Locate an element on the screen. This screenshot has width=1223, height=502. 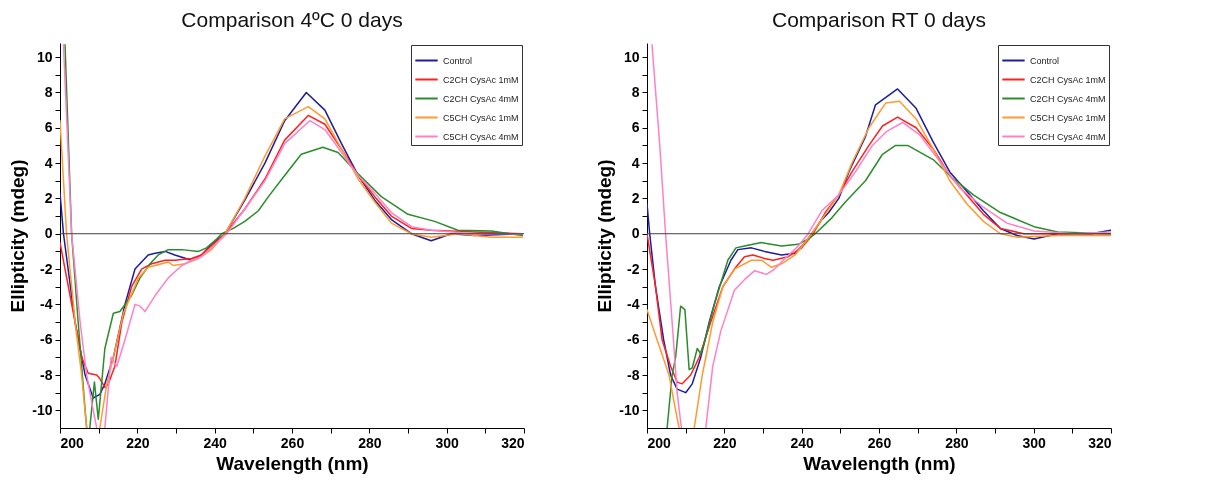
chart-title: Comparison 4ºC 0 days is located at coordinates (292, 19).